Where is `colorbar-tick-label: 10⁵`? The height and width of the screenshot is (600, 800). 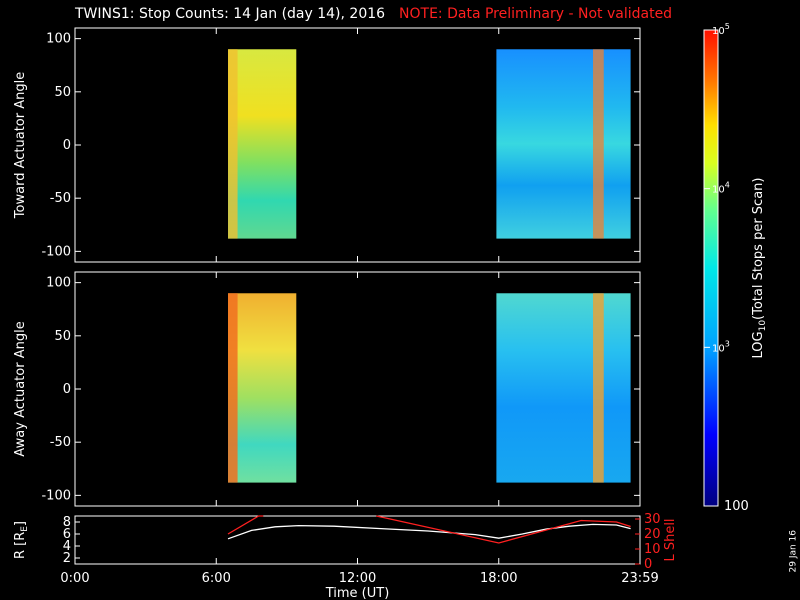
colorbar-tick-label: 10⁵ is located at coordinates (721, 29).